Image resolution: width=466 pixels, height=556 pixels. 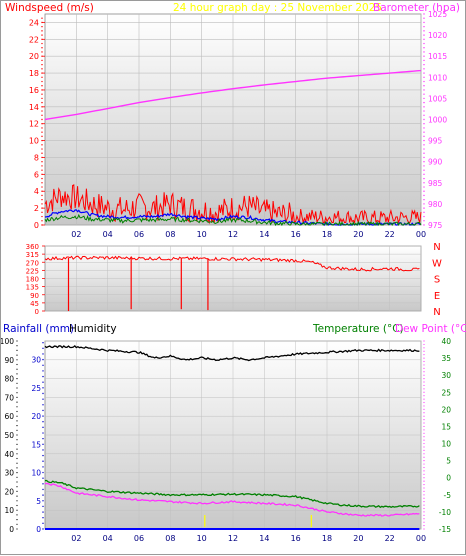 What do you see at coordinates (9, 397) in the screenshot?
I see `humidity-tick-label: 70` at bounding box center [9, 397].